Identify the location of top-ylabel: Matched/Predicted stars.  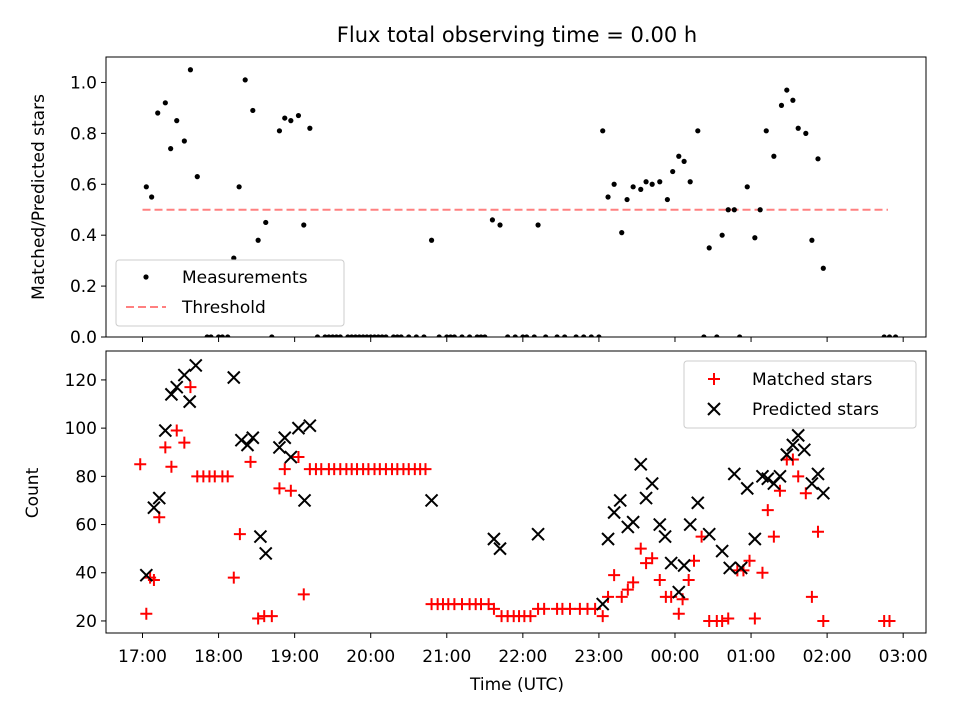
(39, 197).